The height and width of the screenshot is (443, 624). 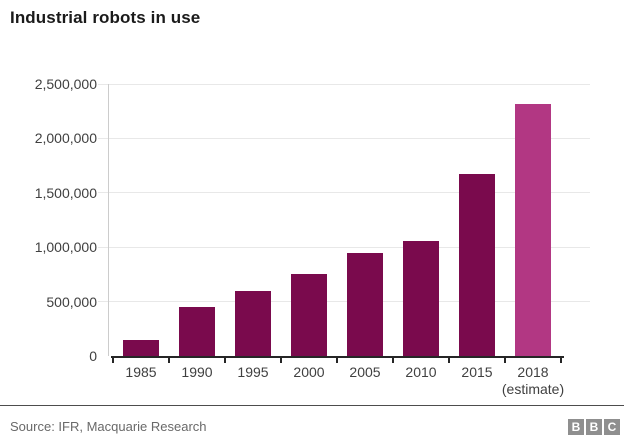 What do you see at coordinates (65, 247) in the screenshot?
I see `y-axis-tick-label: 1,000,000` at bounding box center [65, 247].